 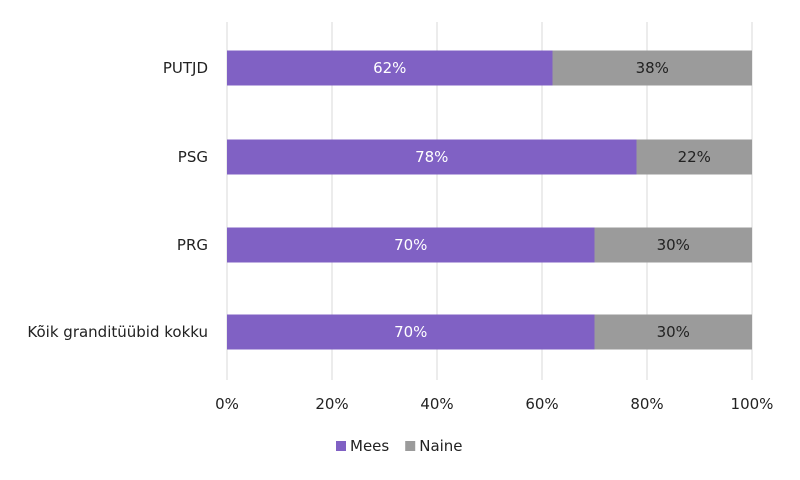 I want to click on x-tick-label: 20%, so click(x=331, y=404).